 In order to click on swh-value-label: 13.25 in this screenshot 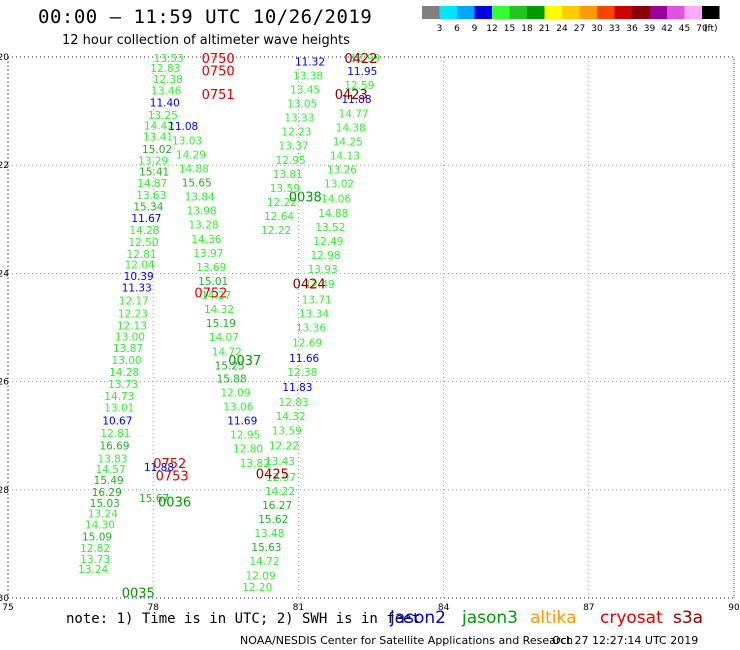, I will do `click(163, 116)`.